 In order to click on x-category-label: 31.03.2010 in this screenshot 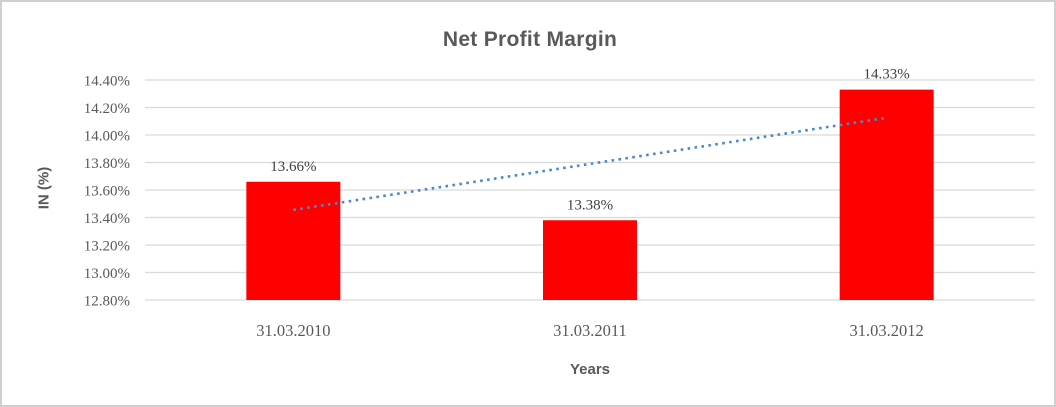, I will do `click(293, 330)`.